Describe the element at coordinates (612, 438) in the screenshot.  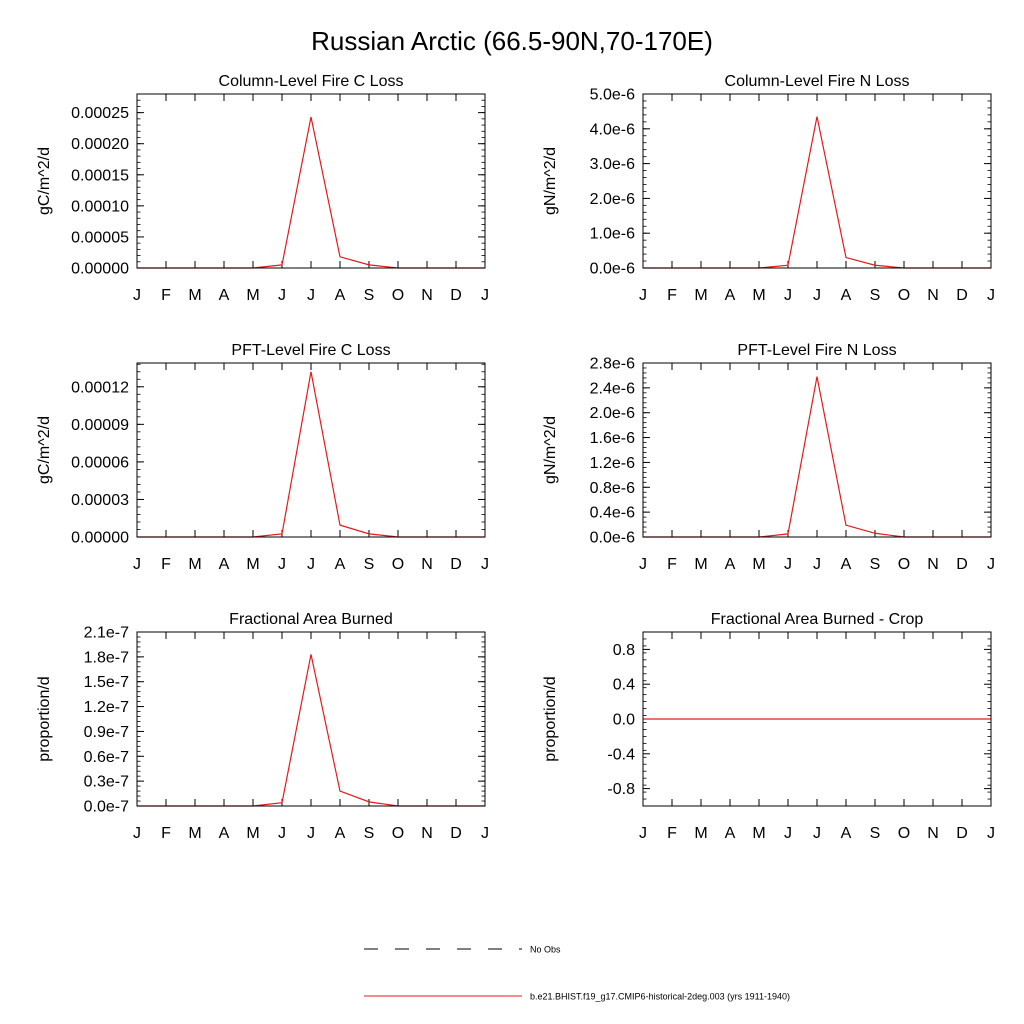
I see `y-tick-label: 1.6e-6` at that location.